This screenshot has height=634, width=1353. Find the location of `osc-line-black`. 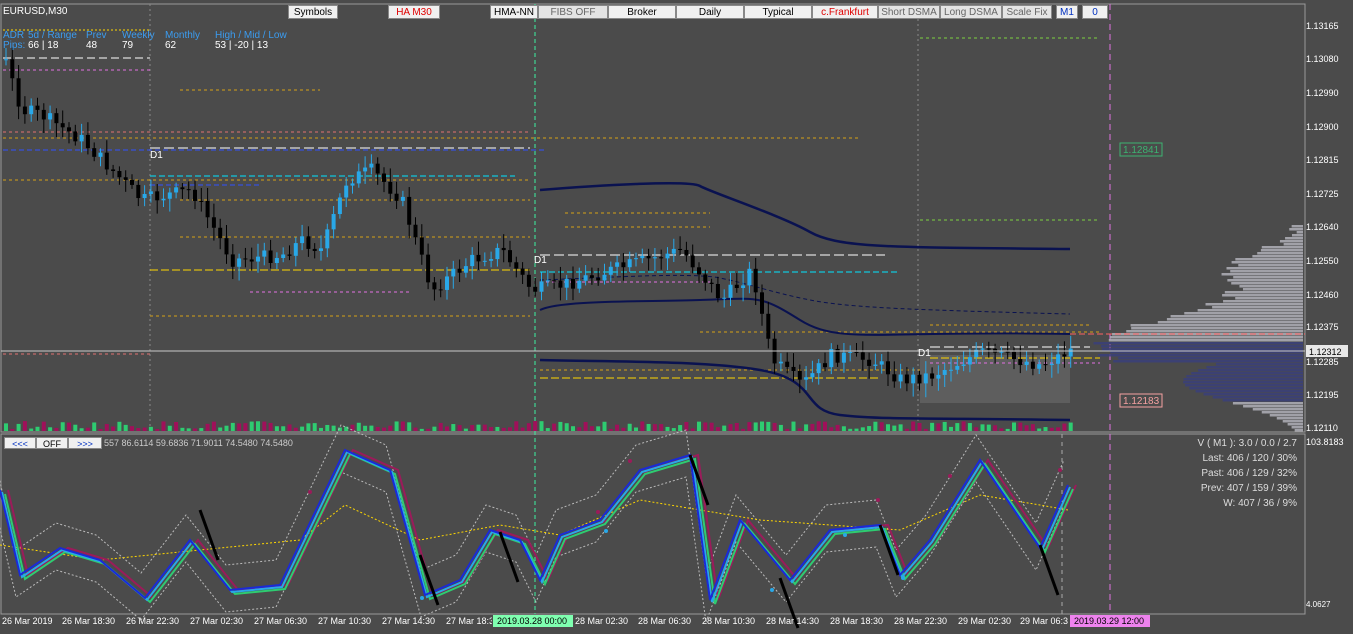

osc-line-black is located at coordinates (209, 535).